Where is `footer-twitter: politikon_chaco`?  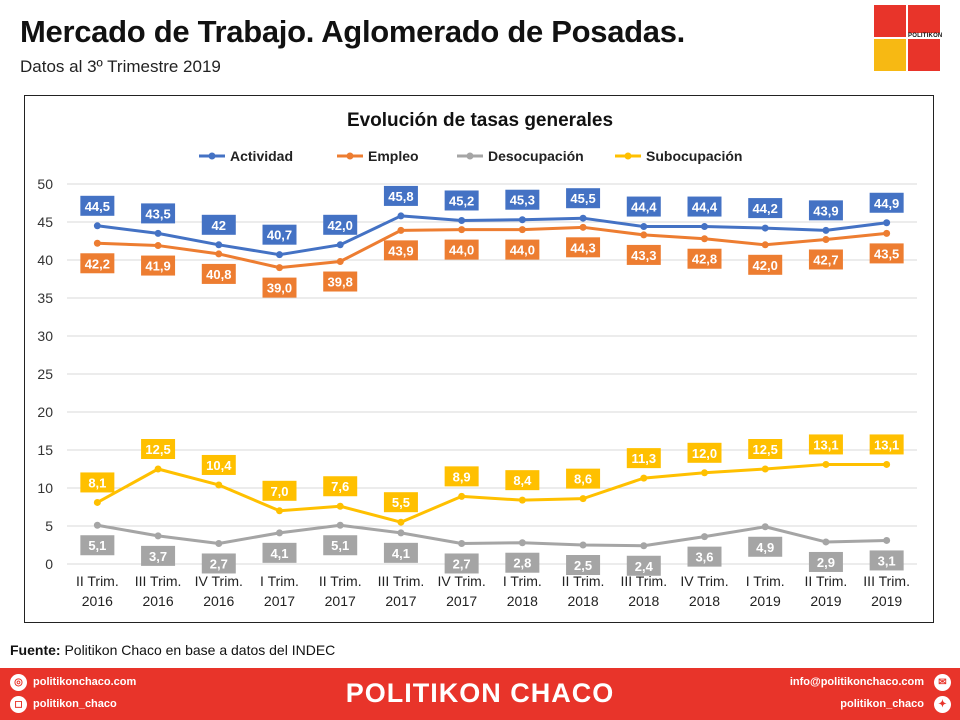
footer-twitter: politikon_chaco is located at coordinates (882, 704).